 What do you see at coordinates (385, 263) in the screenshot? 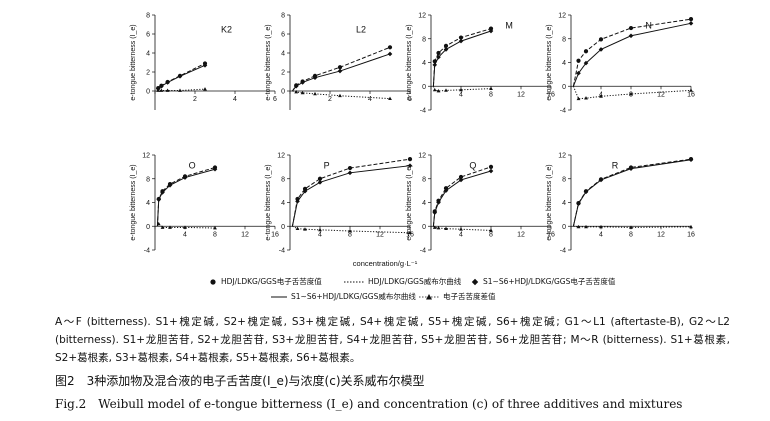
I see `x-axis-label: concentration/g·L⁻¹` at bounding box center [385, 263].